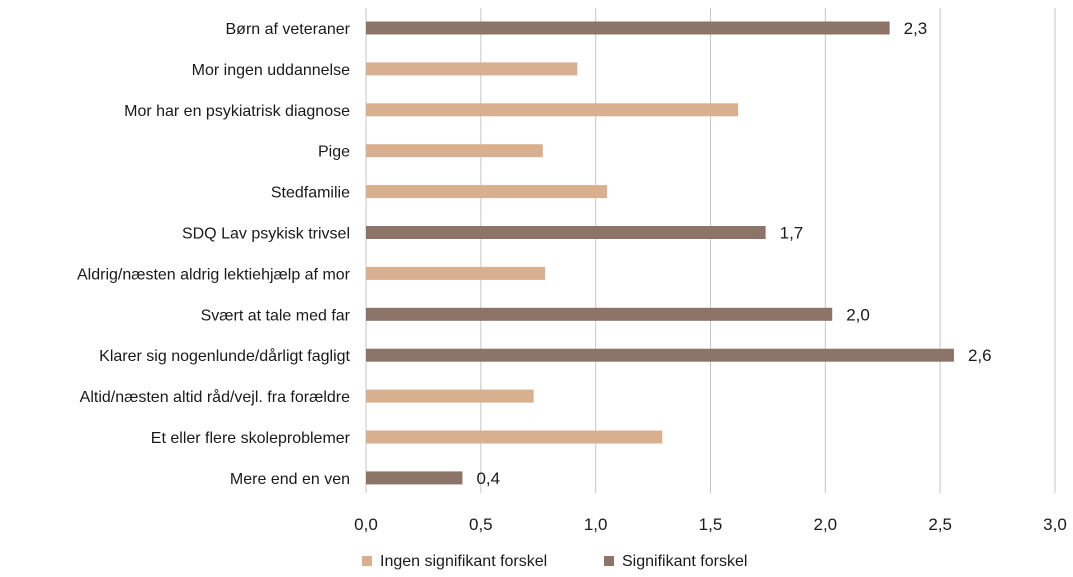 The width and height of the screenshot is (1073, 577). What do you see at coordinates (334, 152) in the screenshot?
I see `category-label-3: Pige` at bounding box center [334, 152].